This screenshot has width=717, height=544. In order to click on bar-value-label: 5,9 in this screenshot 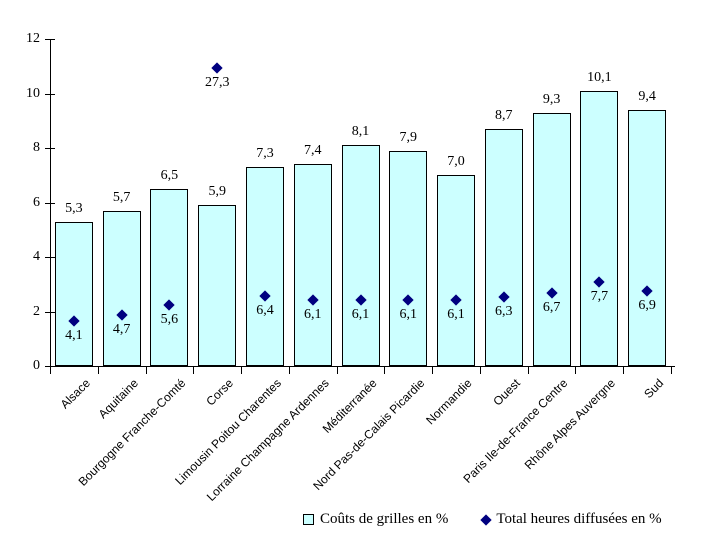, I will do `click(217, 192)`.